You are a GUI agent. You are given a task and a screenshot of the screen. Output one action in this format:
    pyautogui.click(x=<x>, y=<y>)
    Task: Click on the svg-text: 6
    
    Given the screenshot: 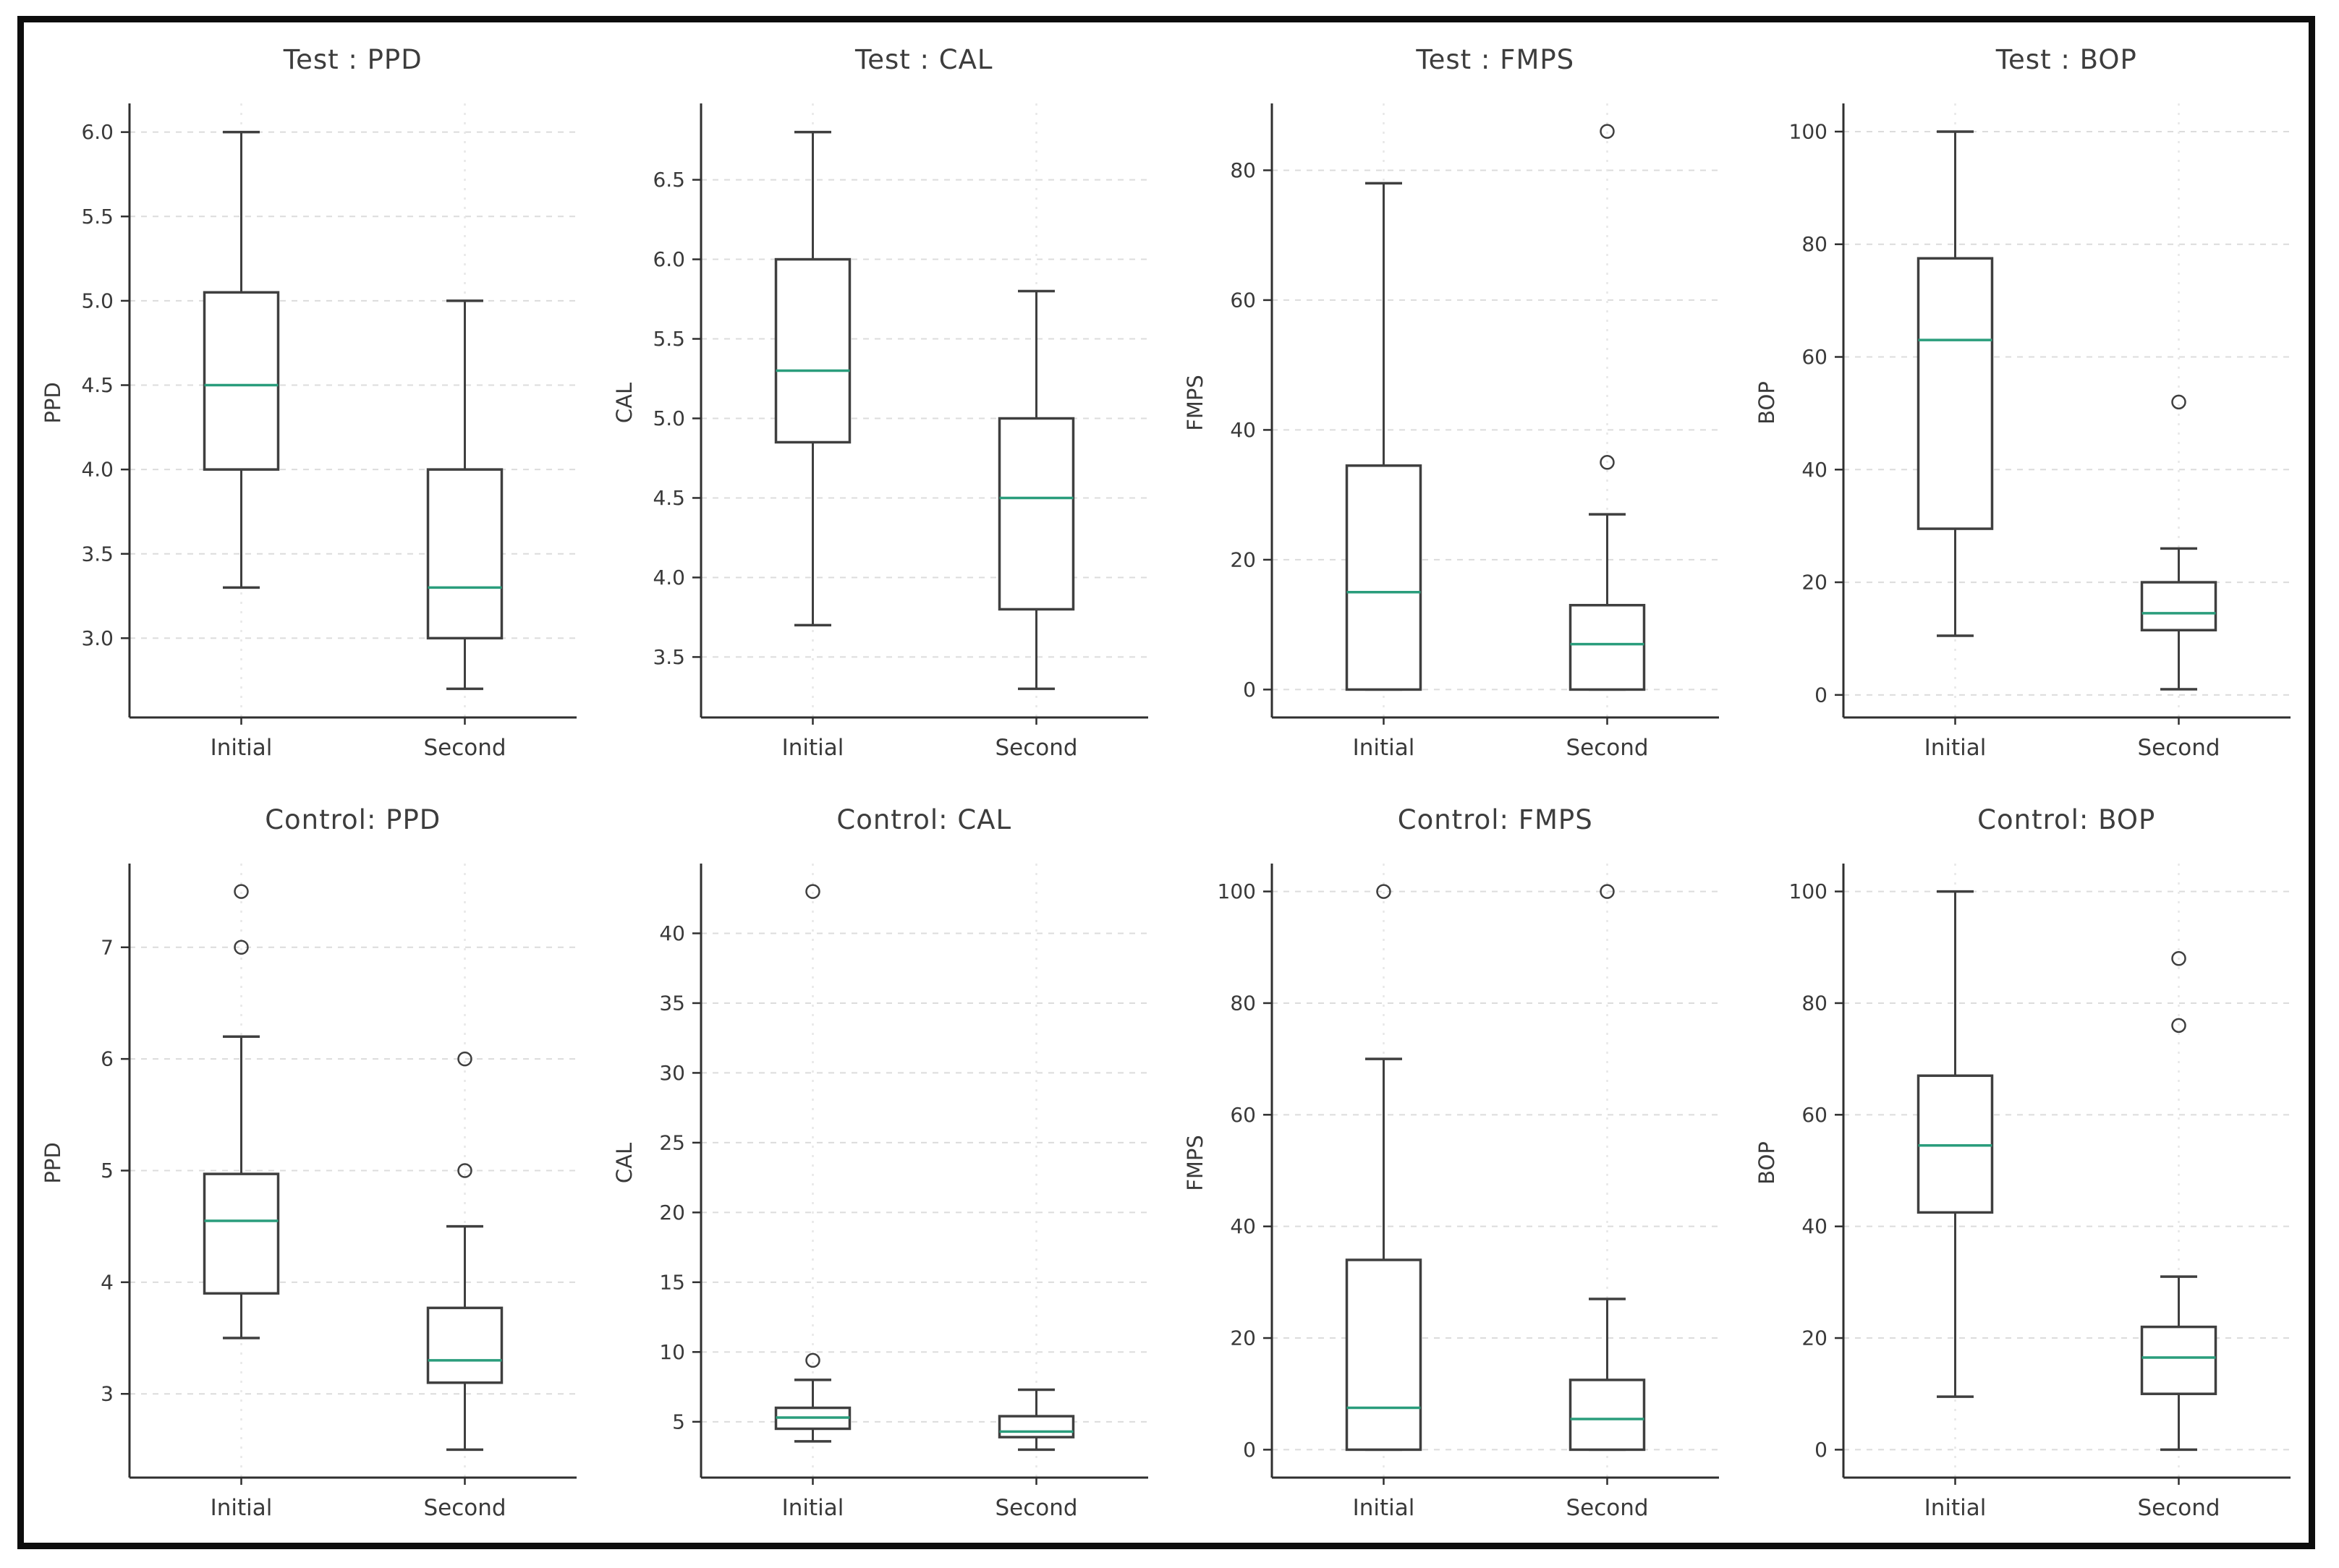 What is the action you would take?
    pyautogui.click(x=107, y=1059)
    